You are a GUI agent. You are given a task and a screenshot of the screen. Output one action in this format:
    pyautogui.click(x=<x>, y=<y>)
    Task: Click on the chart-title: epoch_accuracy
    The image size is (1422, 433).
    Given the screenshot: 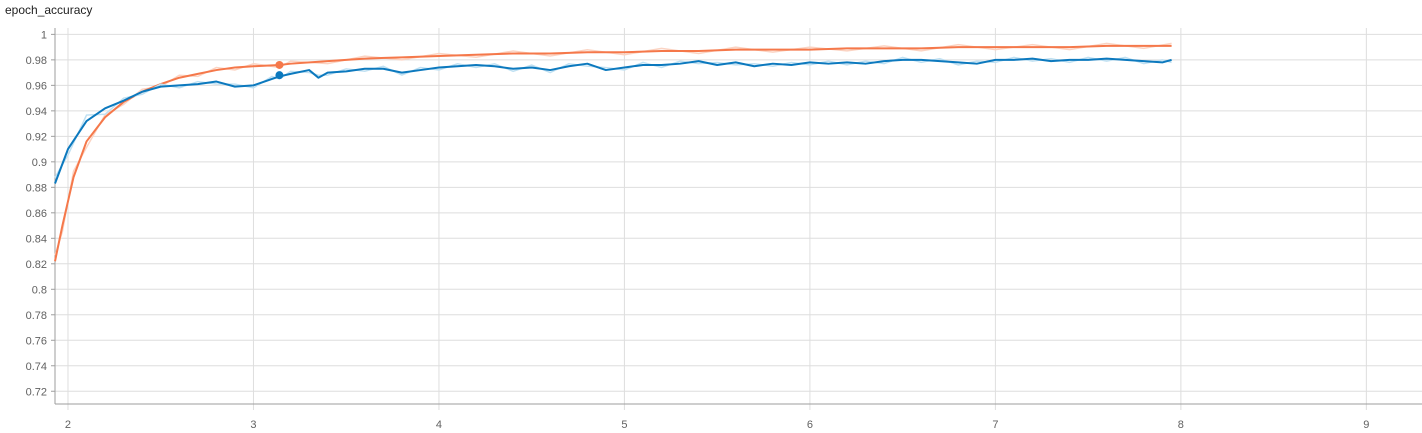 What is the action you would take?
    pyautogui.click(x=49, y=10)
    